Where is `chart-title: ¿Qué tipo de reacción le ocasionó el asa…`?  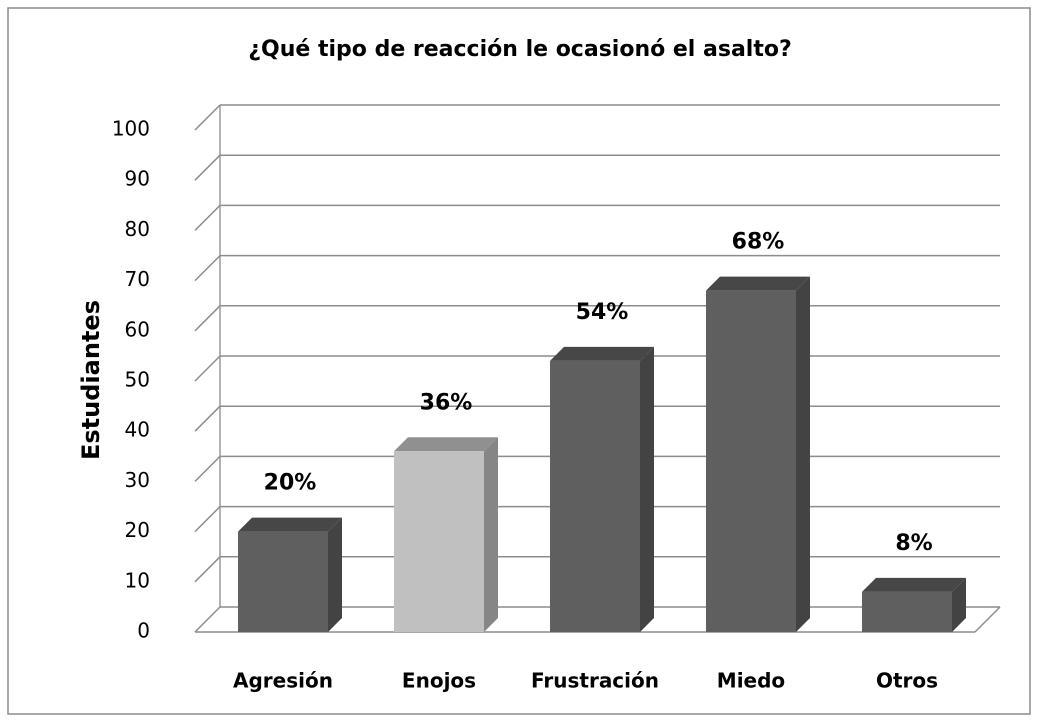
chart-title: ¿Qué tipo de reacción le ocasionó el asa… is located at coordinates (519, 49).